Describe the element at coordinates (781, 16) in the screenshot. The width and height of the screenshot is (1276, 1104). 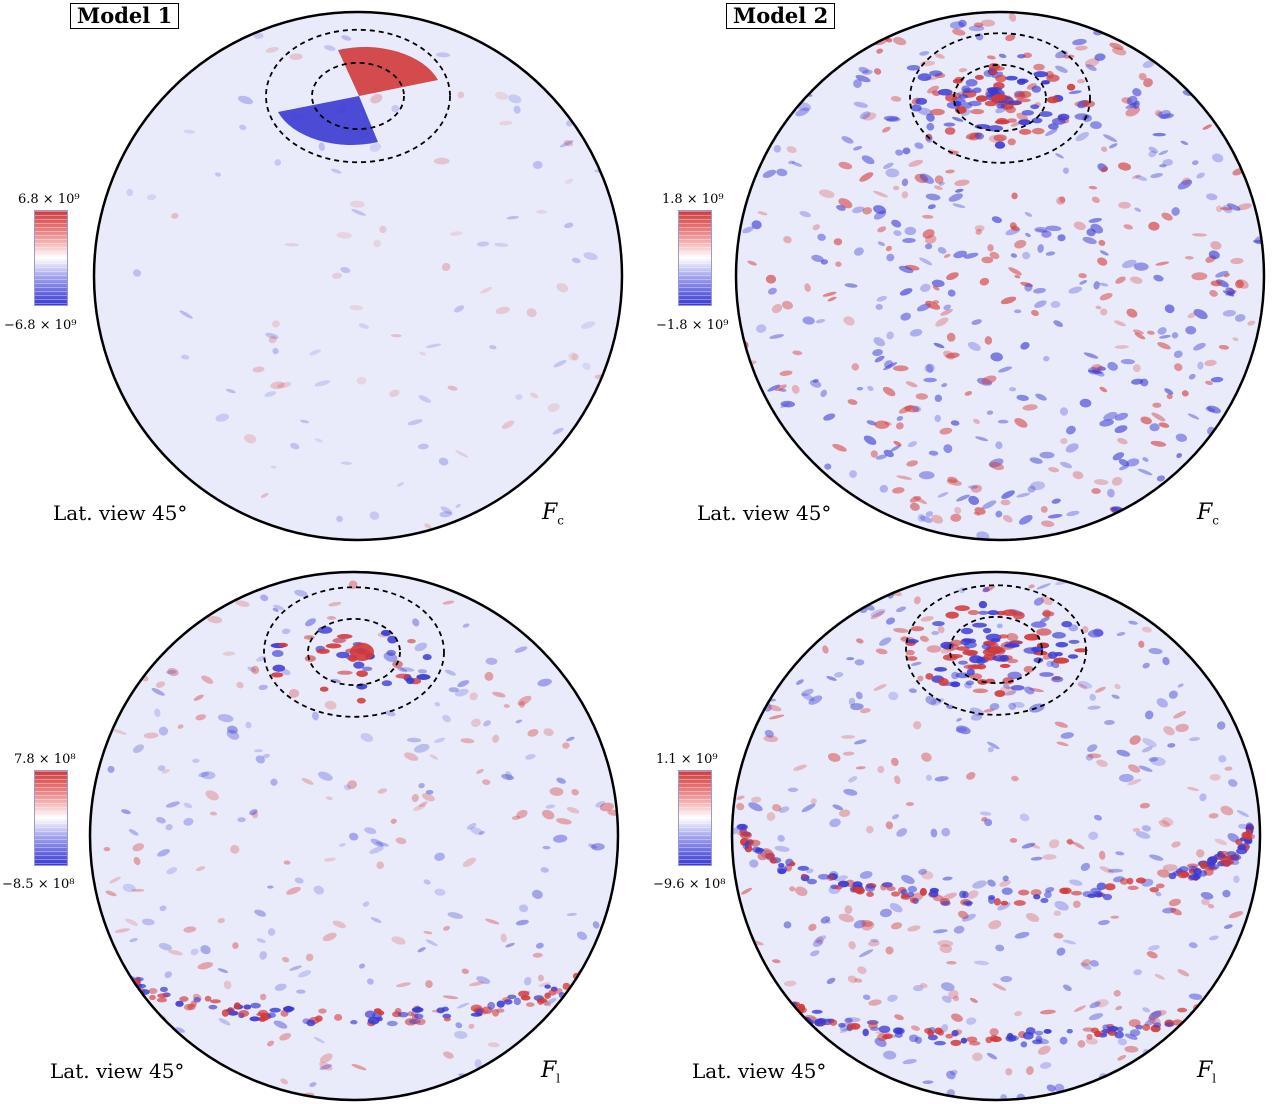
I see `model-2-label: Model 2` at that location.